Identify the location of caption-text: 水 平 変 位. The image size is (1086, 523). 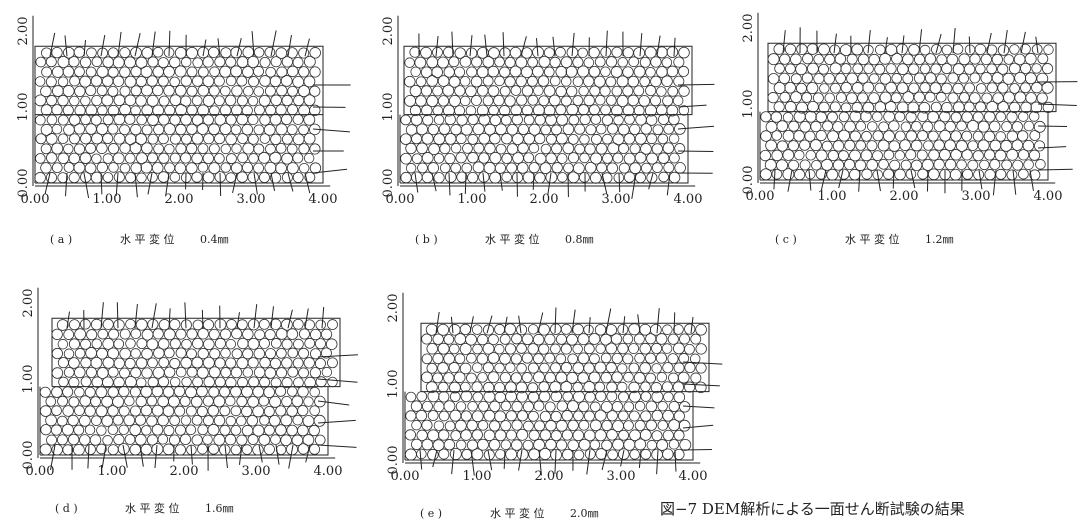
(152, 508).